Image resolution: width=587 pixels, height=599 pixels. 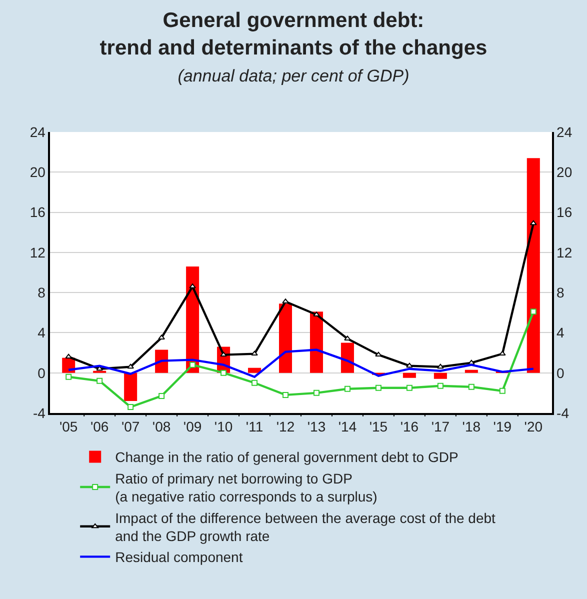 I want to click on y-tick-label: 16, so click(x=38, y=212).